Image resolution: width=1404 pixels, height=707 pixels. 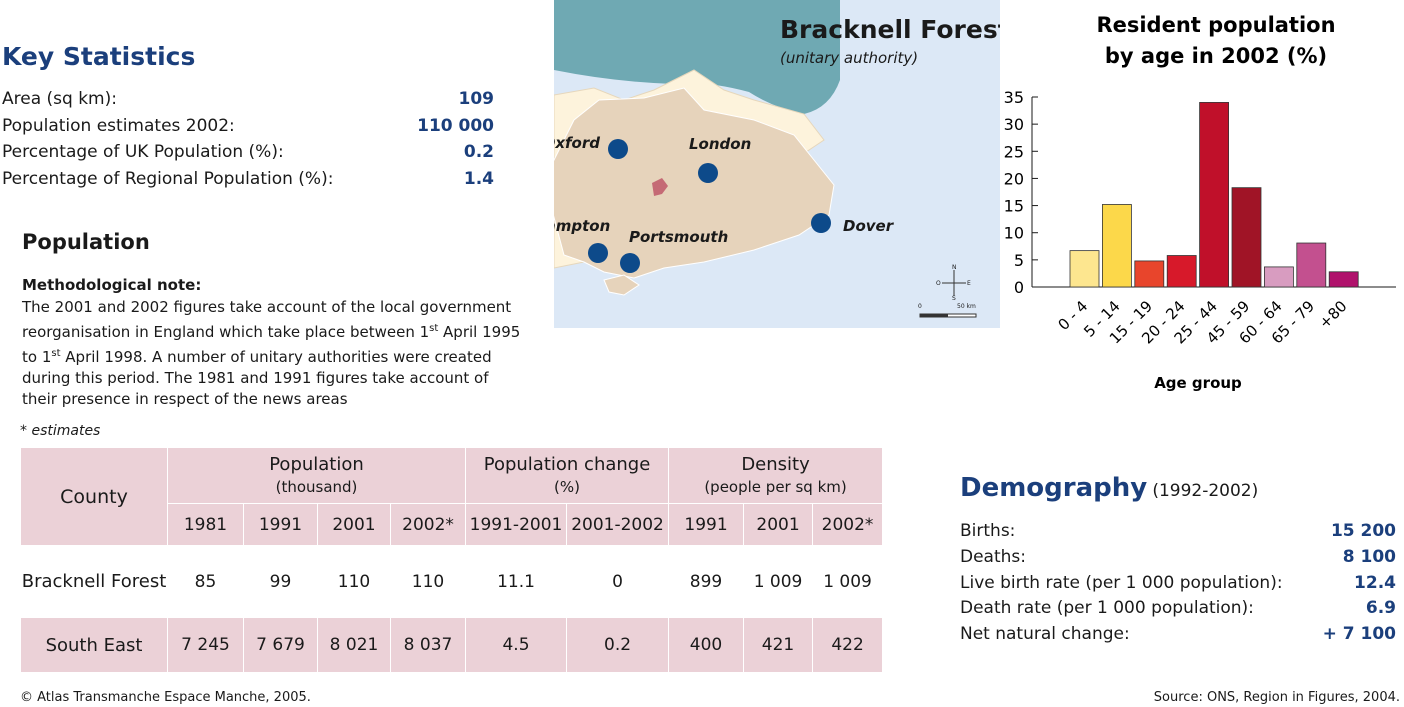 What do you see at coordinates (848, 524) in the screenshot?
I see `column-header: 2002*` at bounding box center [848, 524].